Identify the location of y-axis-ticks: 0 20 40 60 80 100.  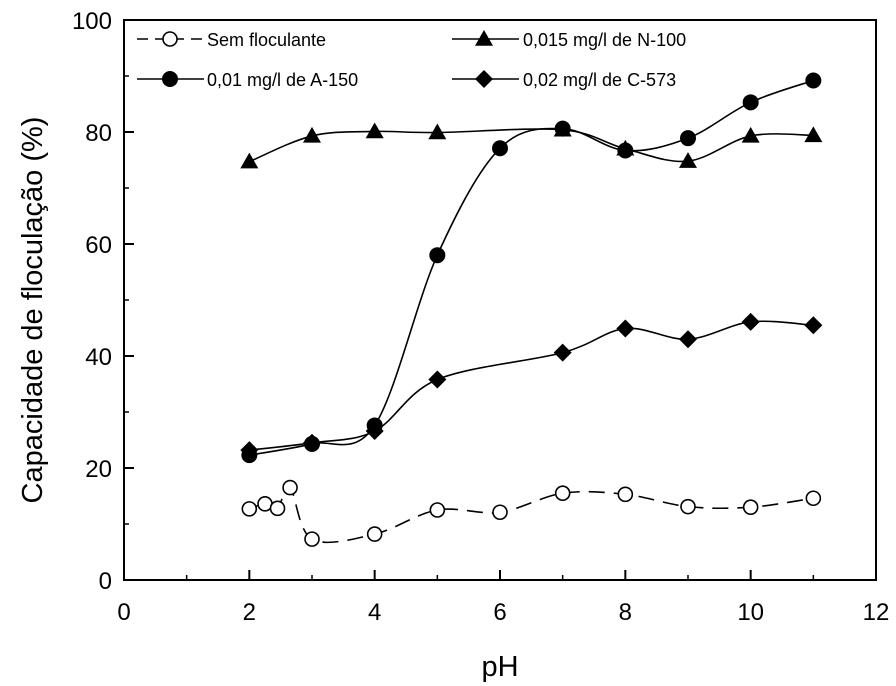
(103, 301).